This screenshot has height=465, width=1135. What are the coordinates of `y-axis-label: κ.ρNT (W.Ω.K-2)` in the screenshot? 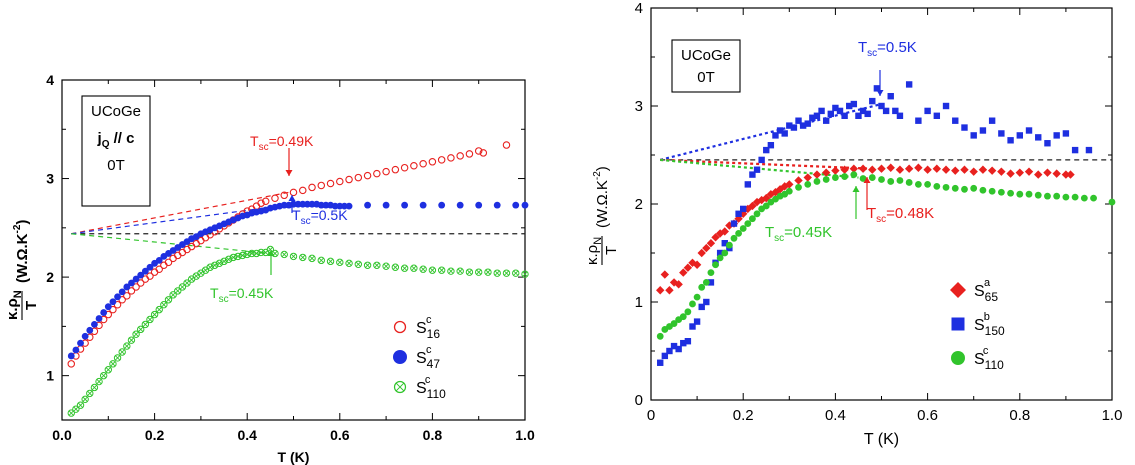 It's located at (602, 215).